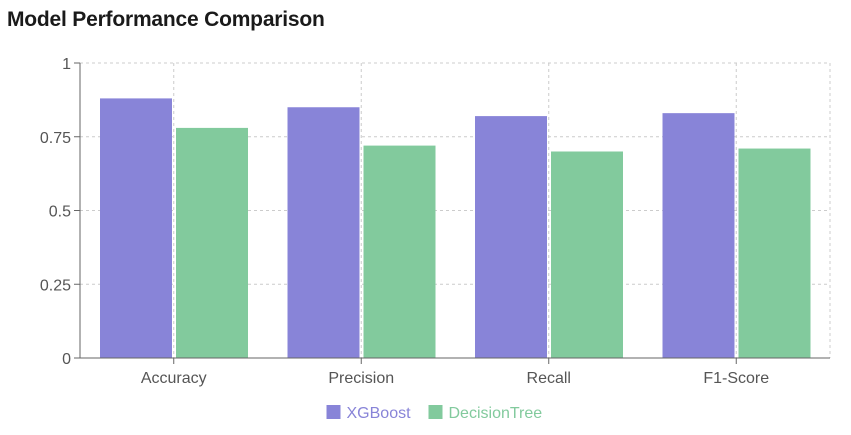  I want to click on bar-xgboost-f1-score, so click(698, 236).